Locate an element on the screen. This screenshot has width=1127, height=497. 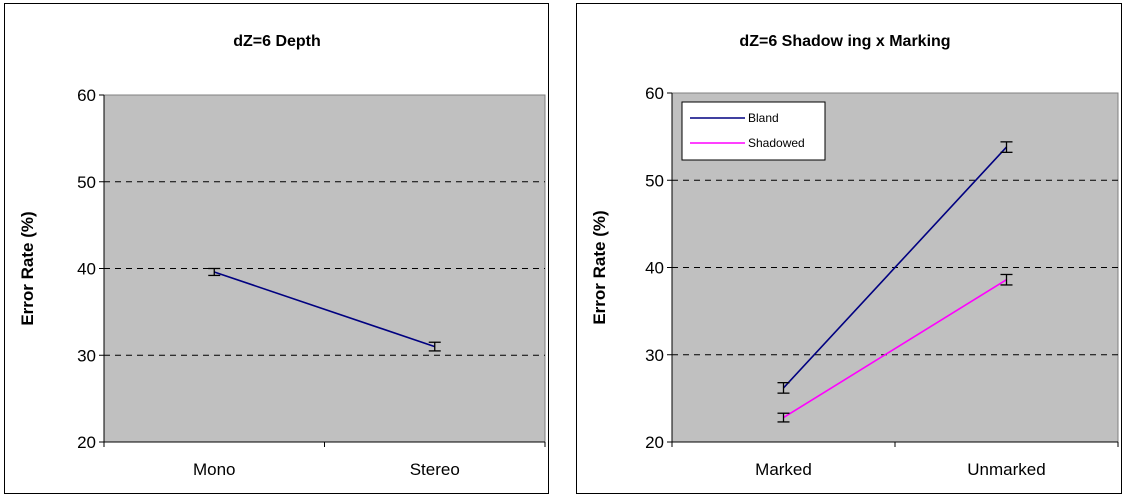
x-tick-label: Mono is located at coordinates (214, 469).